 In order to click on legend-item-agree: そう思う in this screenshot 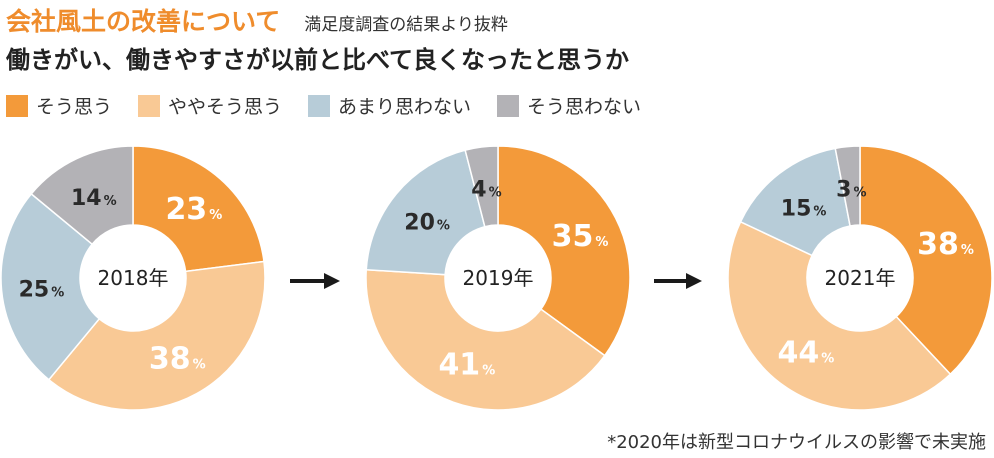, I will do `click(59, 105)`.